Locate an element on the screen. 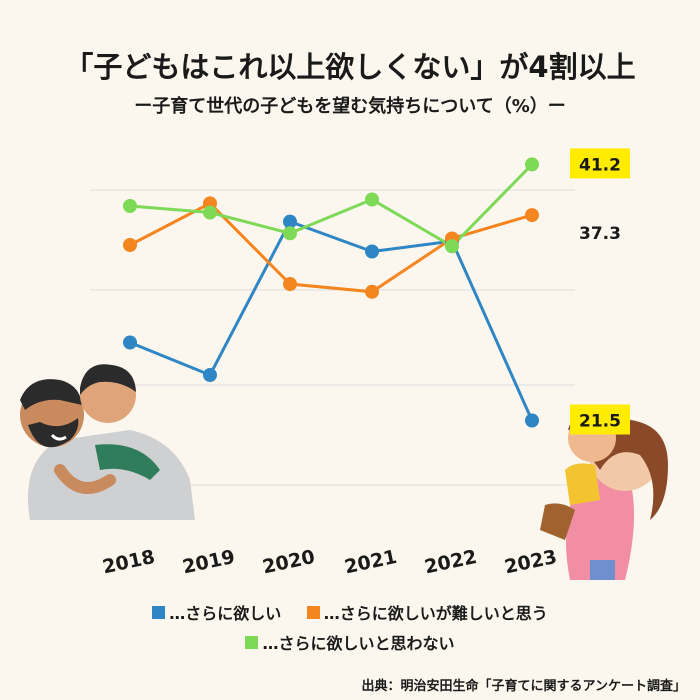 This screenshot has height=700, width=700. legend-row-1: …さらに欲しい …さらに欲しいが難しいと思う is located at coordinates (350, 612).